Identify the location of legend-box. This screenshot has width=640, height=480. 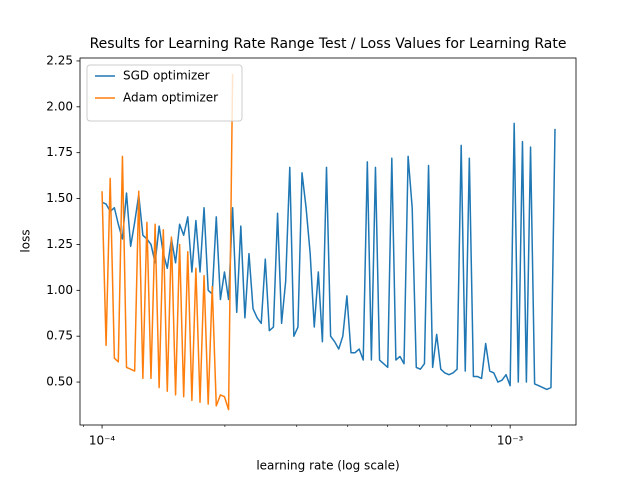
(164, 93).